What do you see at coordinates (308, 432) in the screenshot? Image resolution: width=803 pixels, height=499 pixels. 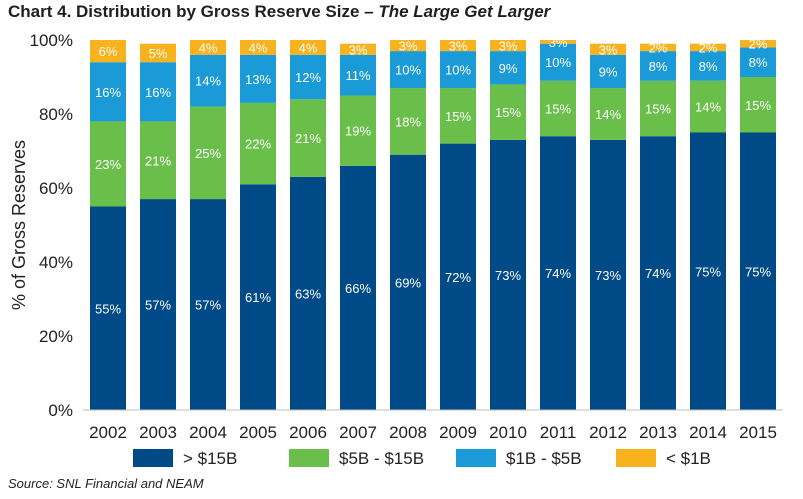 I see `x-tick-label: 2006` at bounding box center [308, 432].